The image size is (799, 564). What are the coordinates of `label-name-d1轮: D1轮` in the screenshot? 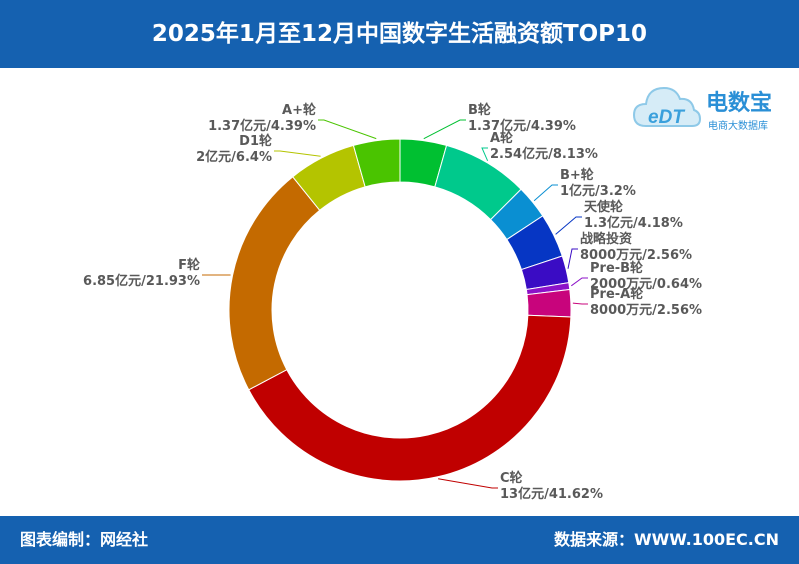 It's located at (255, 141).